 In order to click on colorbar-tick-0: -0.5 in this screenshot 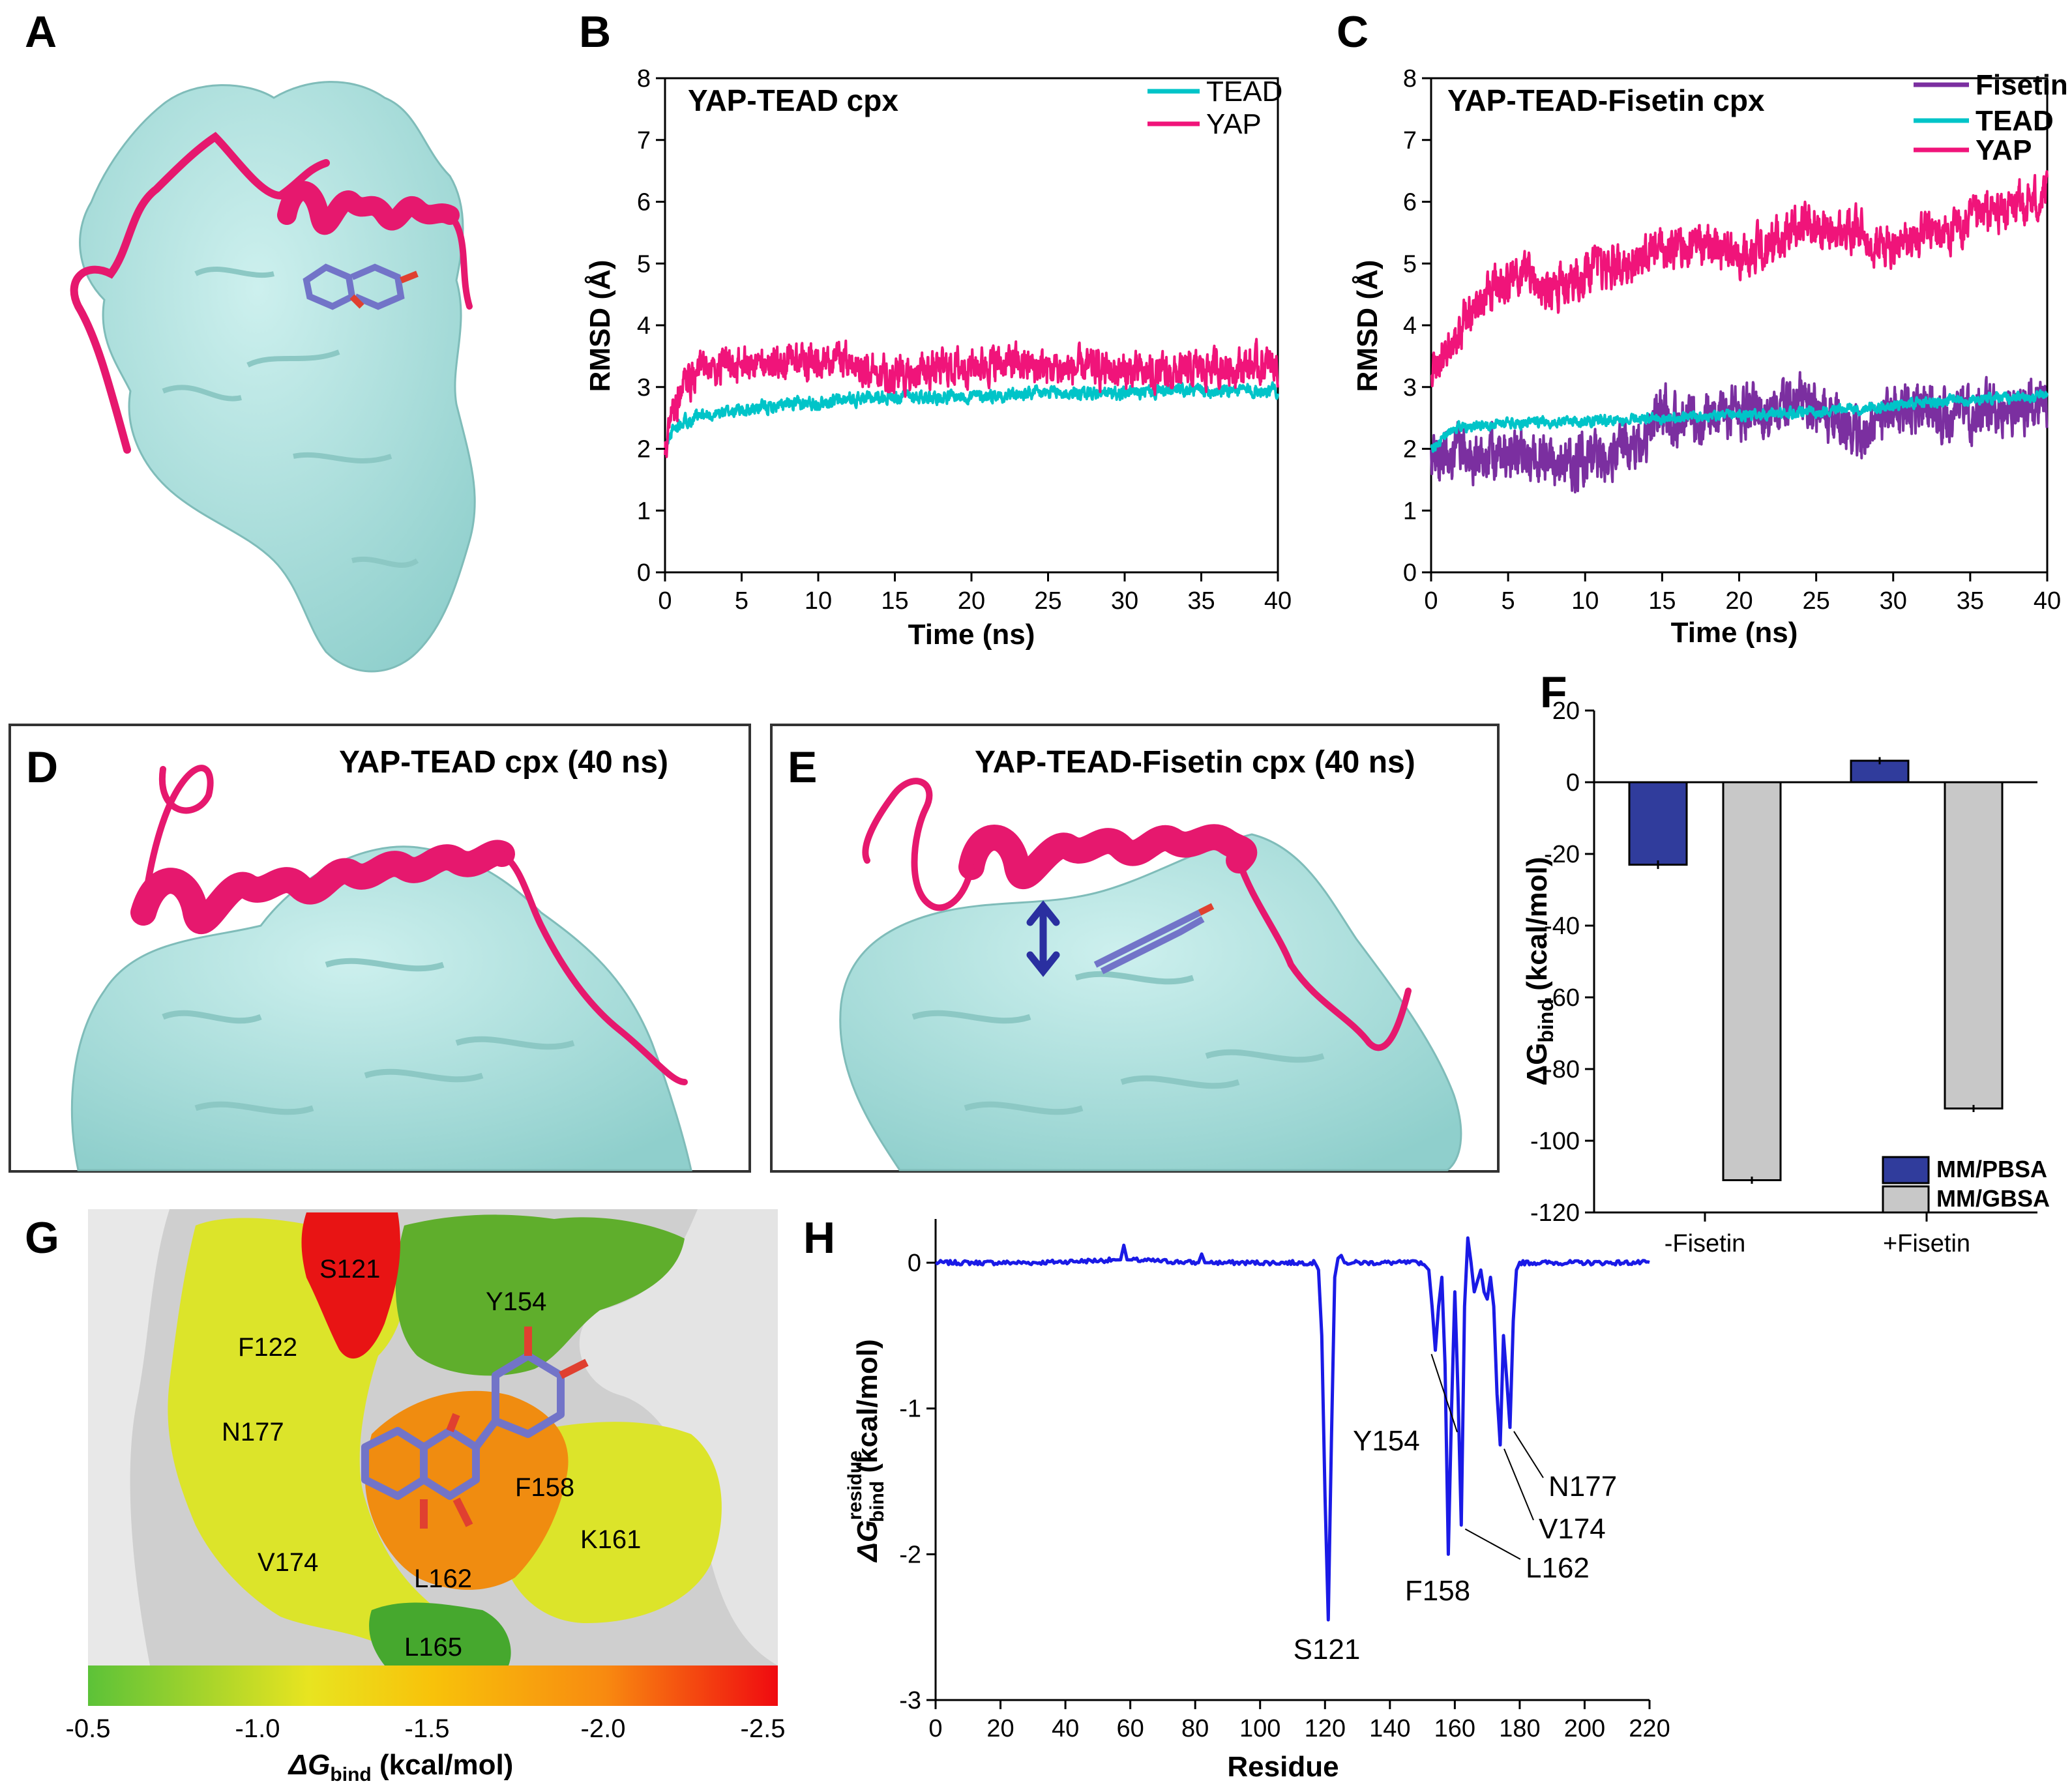, I will do `click(88, 1728)`.